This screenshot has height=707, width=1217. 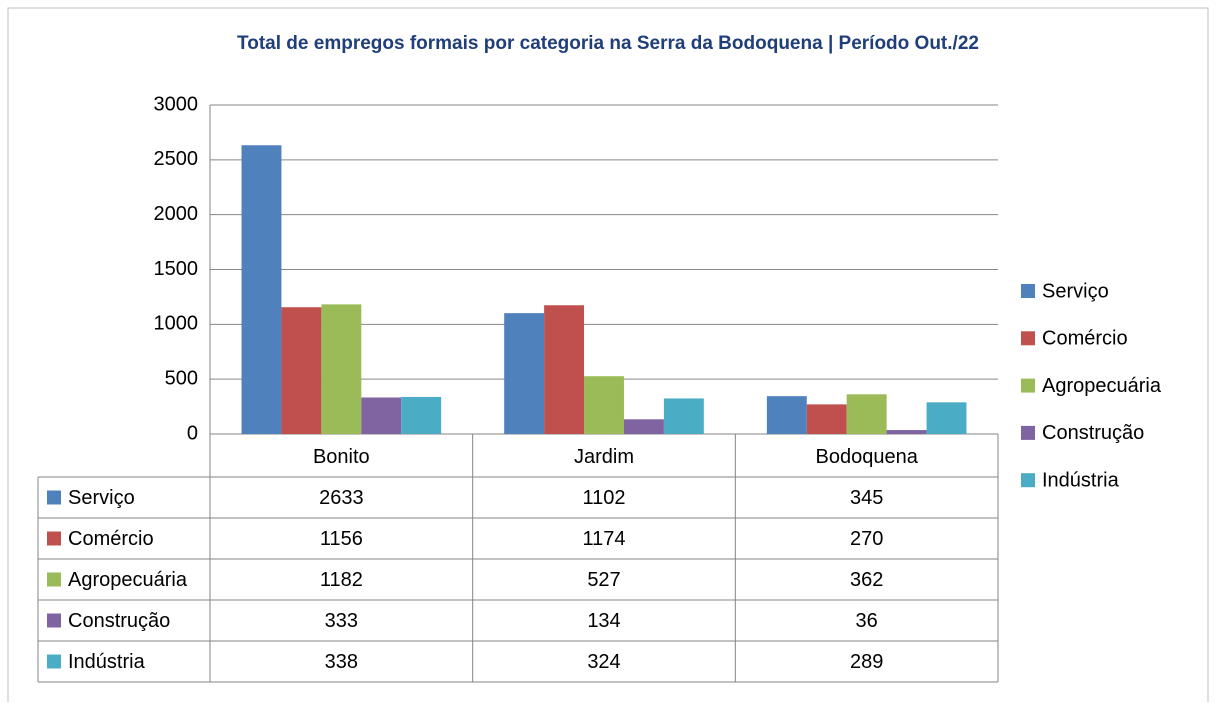 I want to click on table-cell: 333, so click(x=341, y=621).